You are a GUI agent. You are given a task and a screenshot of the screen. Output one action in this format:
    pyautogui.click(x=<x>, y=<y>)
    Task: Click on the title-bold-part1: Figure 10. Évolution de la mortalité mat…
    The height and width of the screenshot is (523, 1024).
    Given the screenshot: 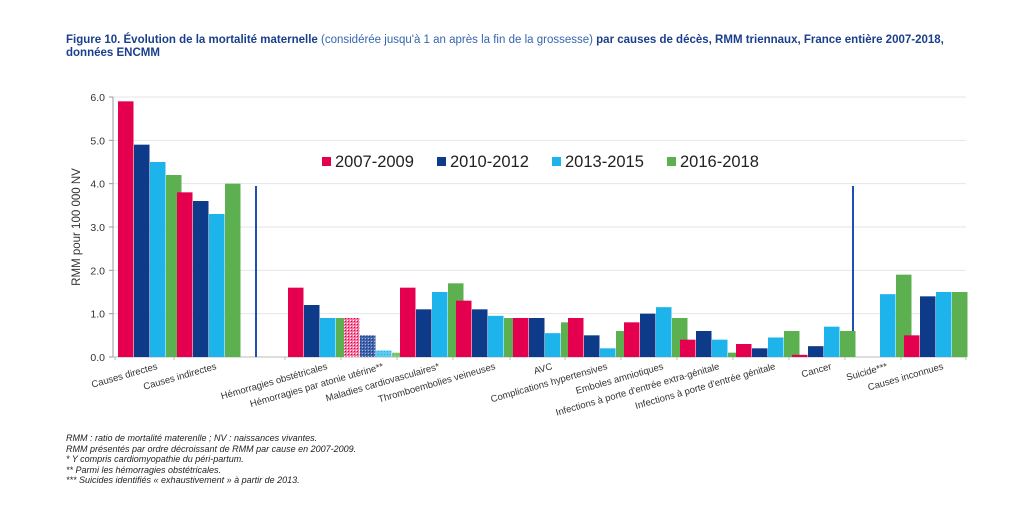 What is the action you would take?
    pyautogui.click(x=192, y=40)
    